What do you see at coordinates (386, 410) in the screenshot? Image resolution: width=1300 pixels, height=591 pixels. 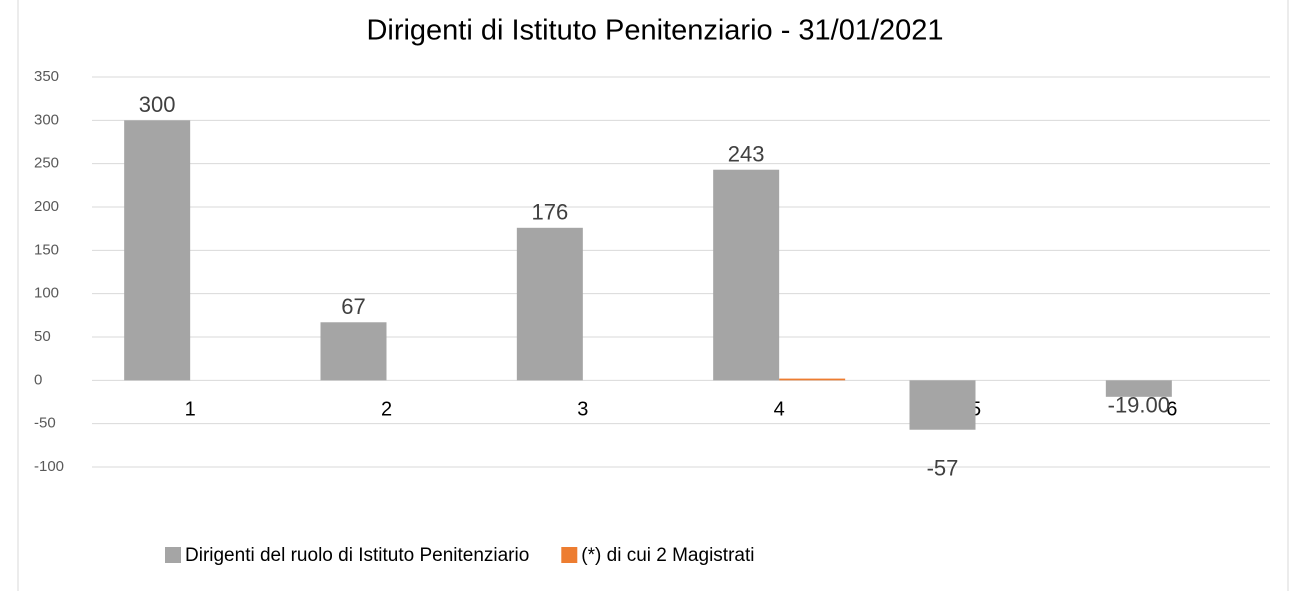 I see `x-tick-label: 2` at bounding box center [386, 410].